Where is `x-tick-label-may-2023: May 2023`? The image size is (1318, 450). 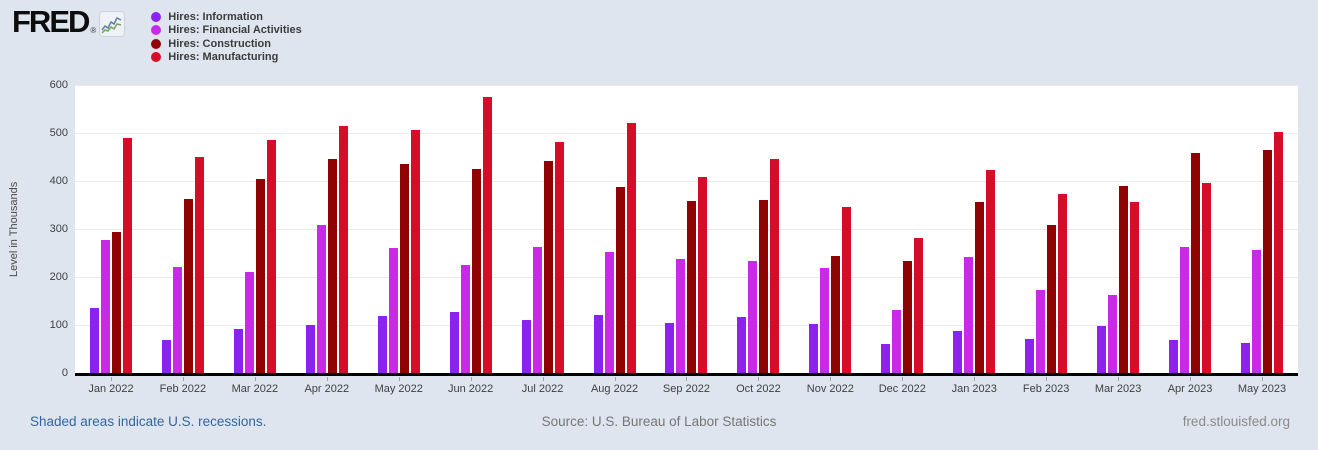 x-tick-label-may-2023: May 2023 is located at coordinates (1262, 385).